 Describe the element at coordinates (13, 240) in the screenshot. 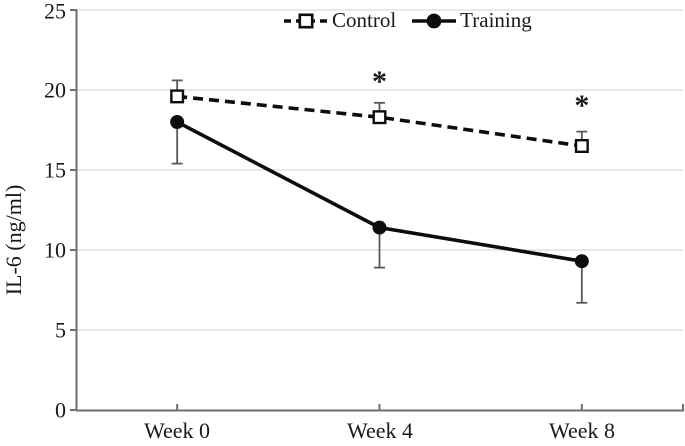

I see `y-axis-title: IL-6 (ng/ml)` at that location.